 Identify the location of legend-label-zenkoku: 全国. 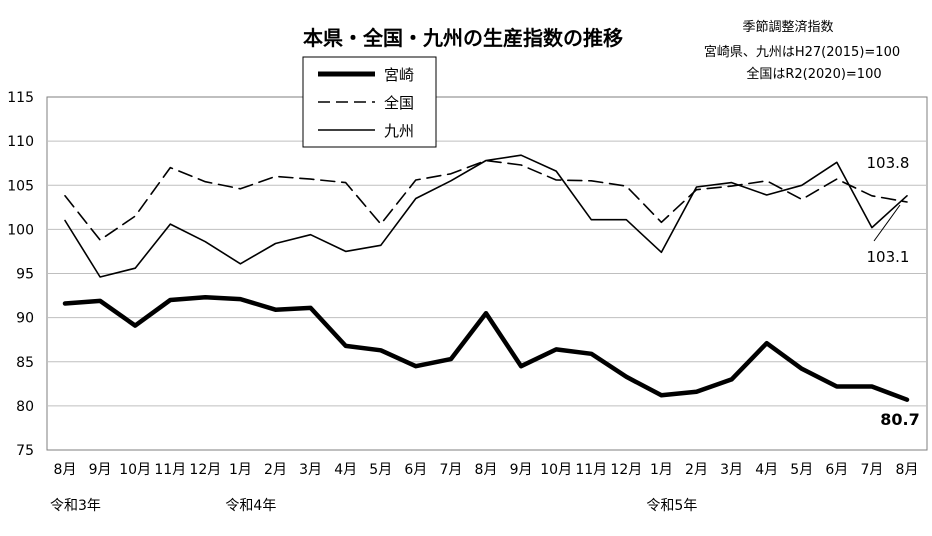
(399, 103).